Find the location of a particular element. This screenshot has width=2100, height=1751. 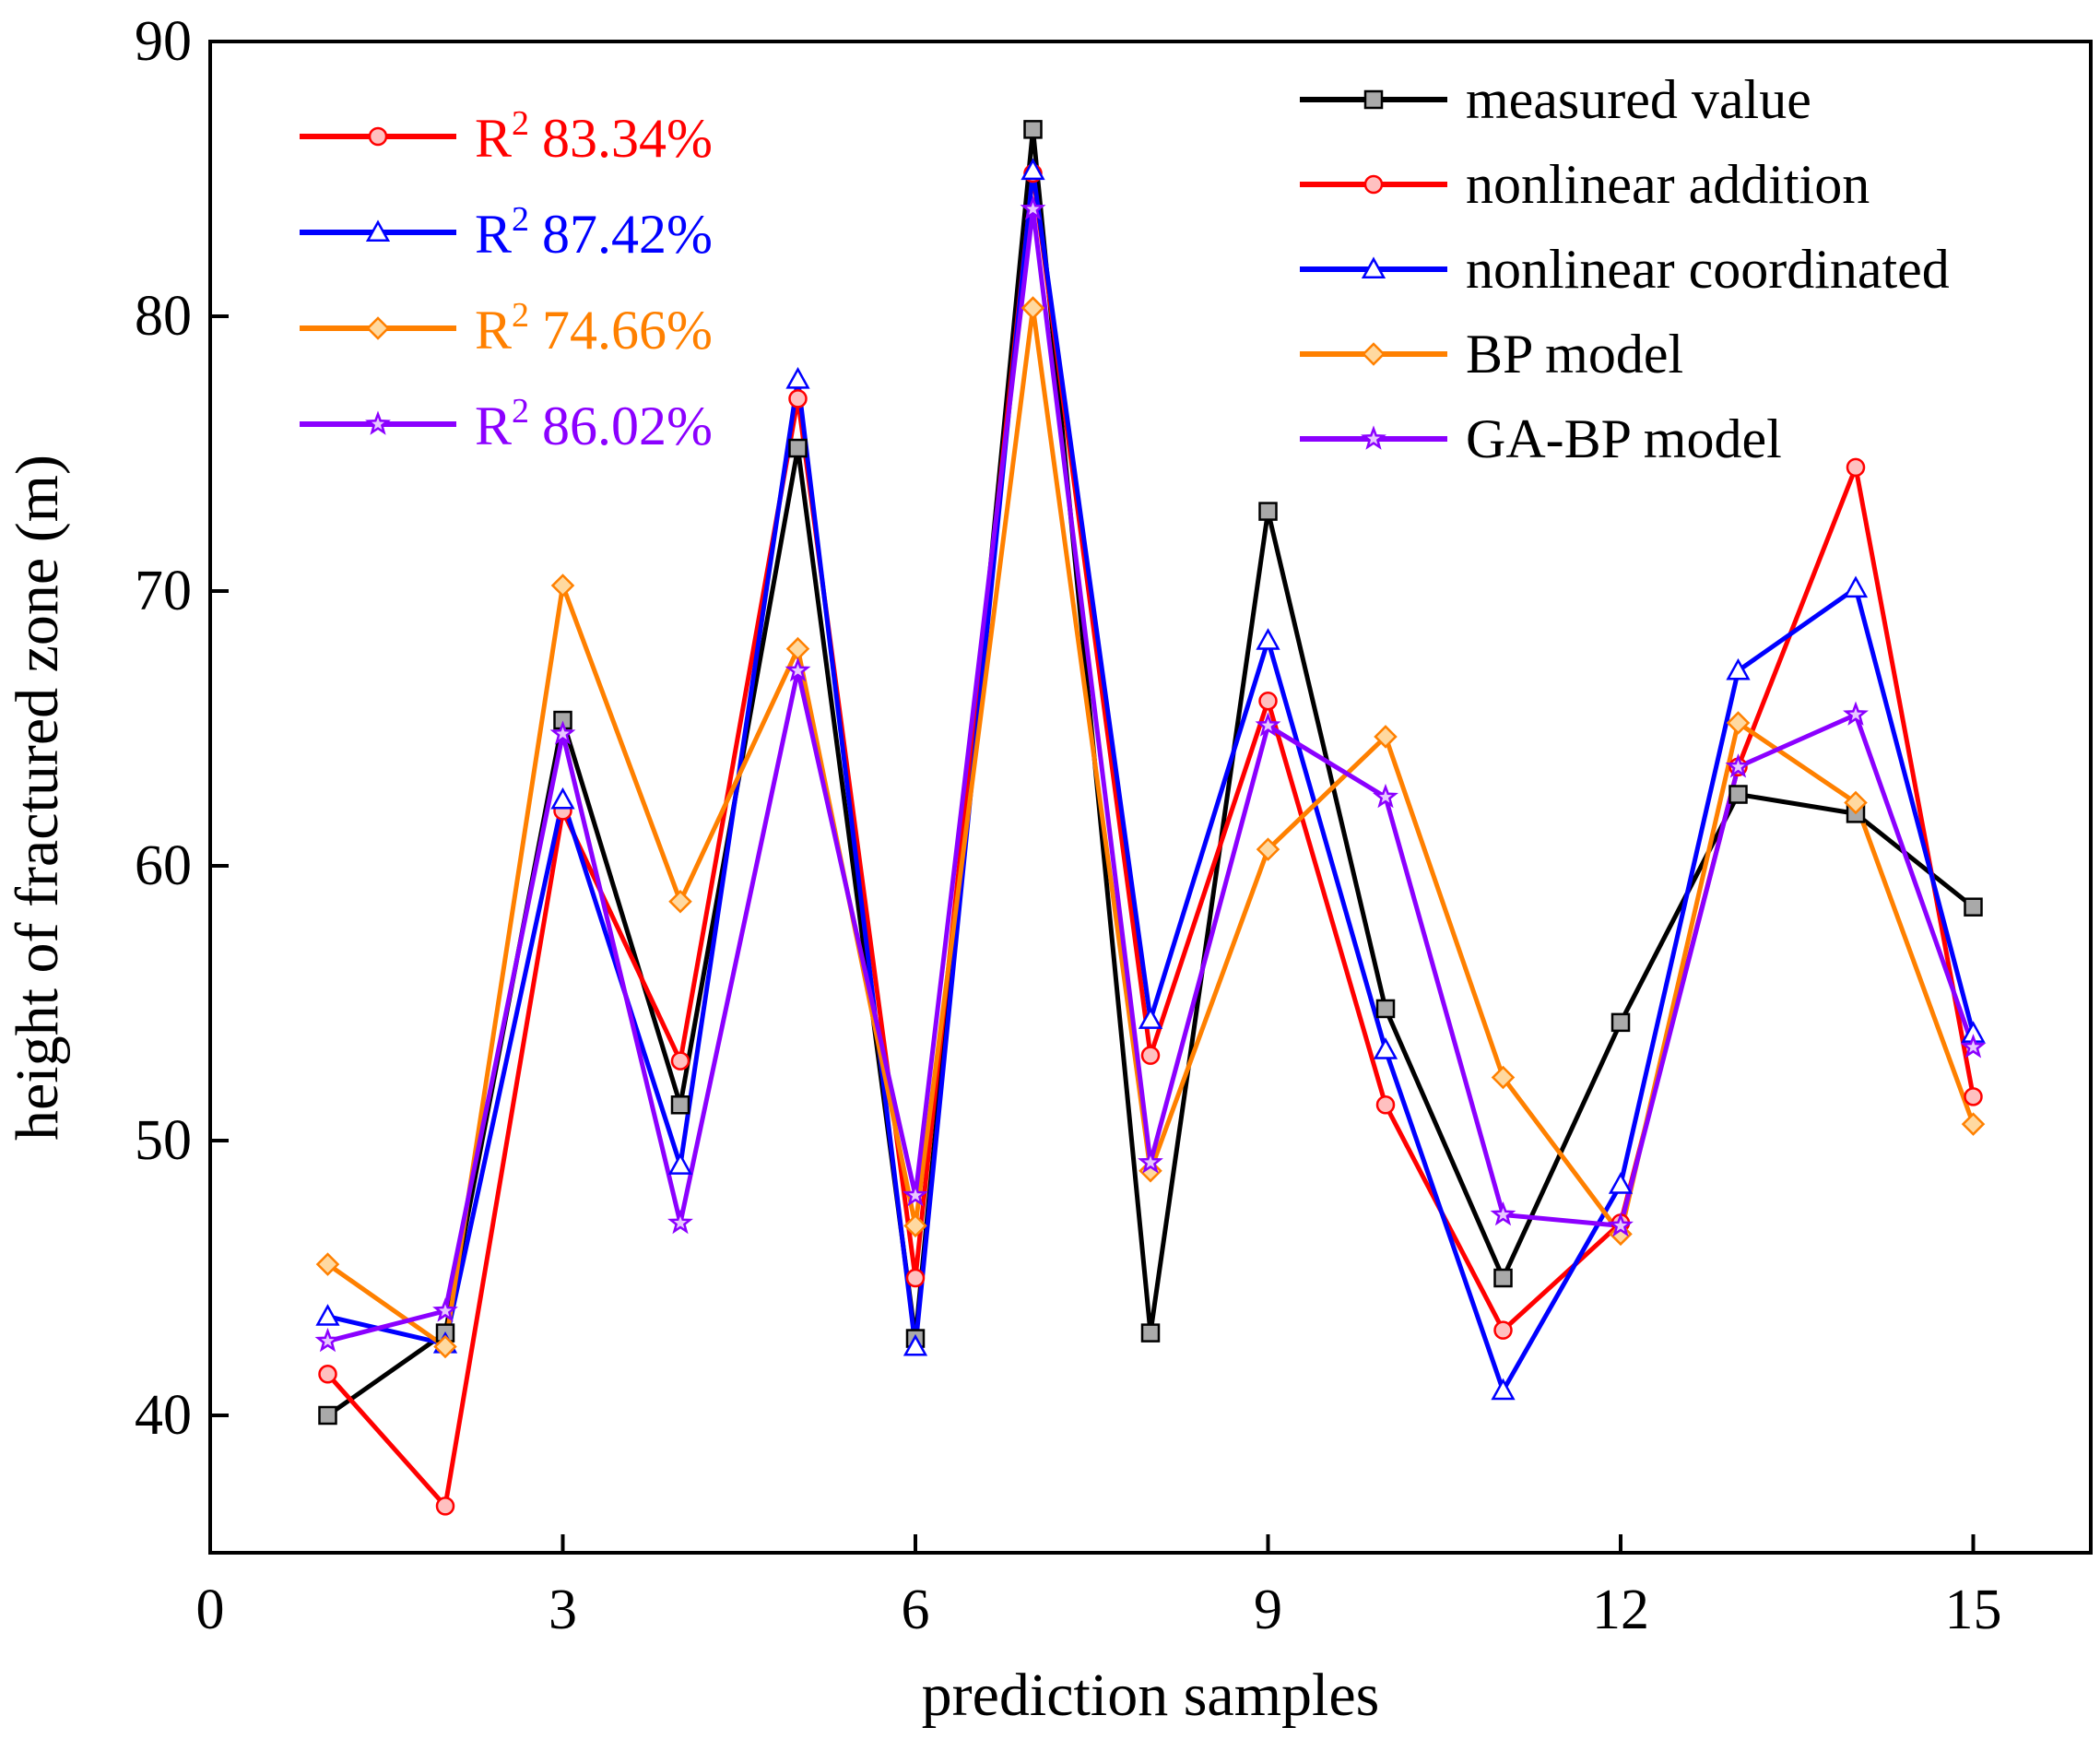

r2-label-2: R2 74.66% is located at coordinates (594, 328).